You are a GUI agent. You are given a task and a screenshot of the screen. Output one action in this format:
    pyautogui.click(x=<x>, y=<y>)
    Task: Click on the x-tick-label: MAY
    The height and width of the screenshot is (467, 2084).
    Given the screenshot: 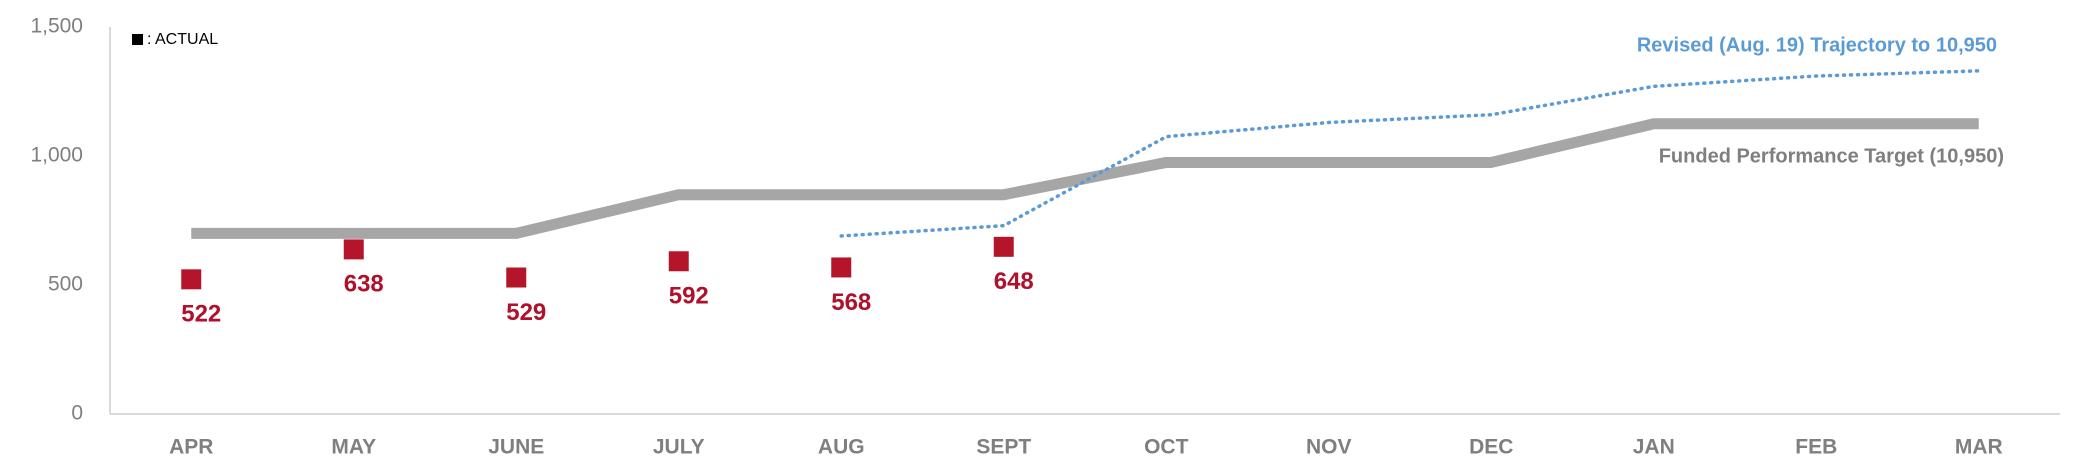 What is the action you would take?
    pyautogui.click(x=353, y=447)
    